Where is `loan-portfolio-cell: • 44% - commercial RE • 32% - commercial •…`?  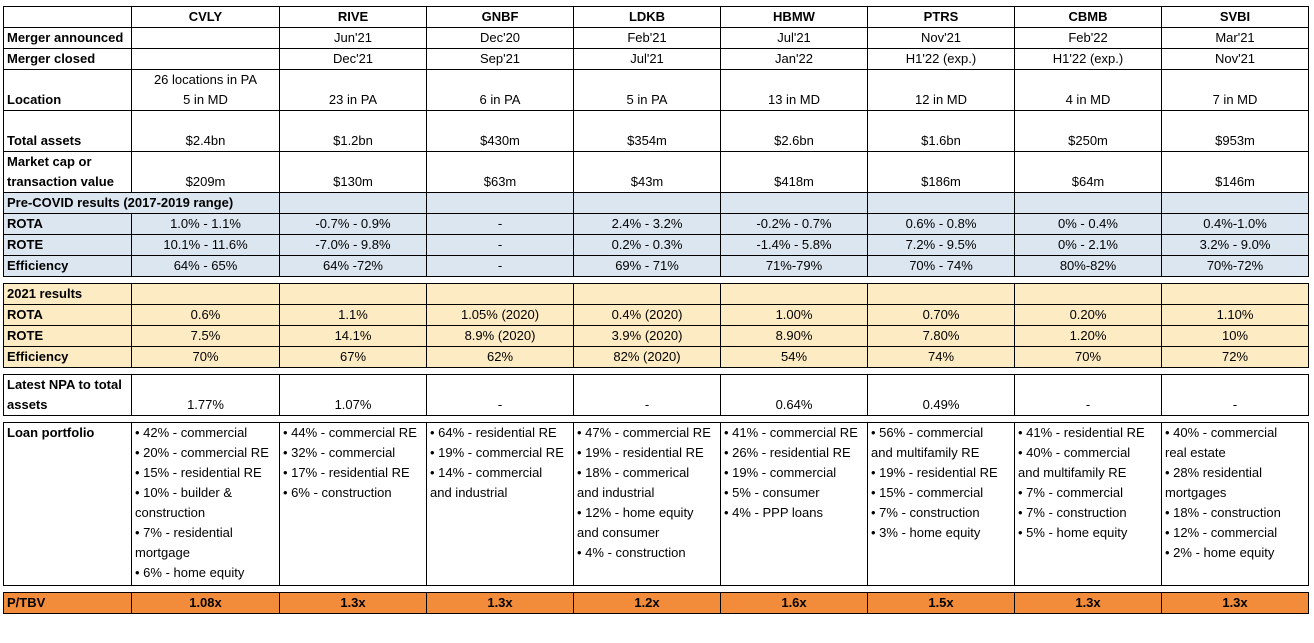 loan-portfolio-cell: • 44% - commercial RE • 32% - commercial •… is located at coordinates (353, 504).